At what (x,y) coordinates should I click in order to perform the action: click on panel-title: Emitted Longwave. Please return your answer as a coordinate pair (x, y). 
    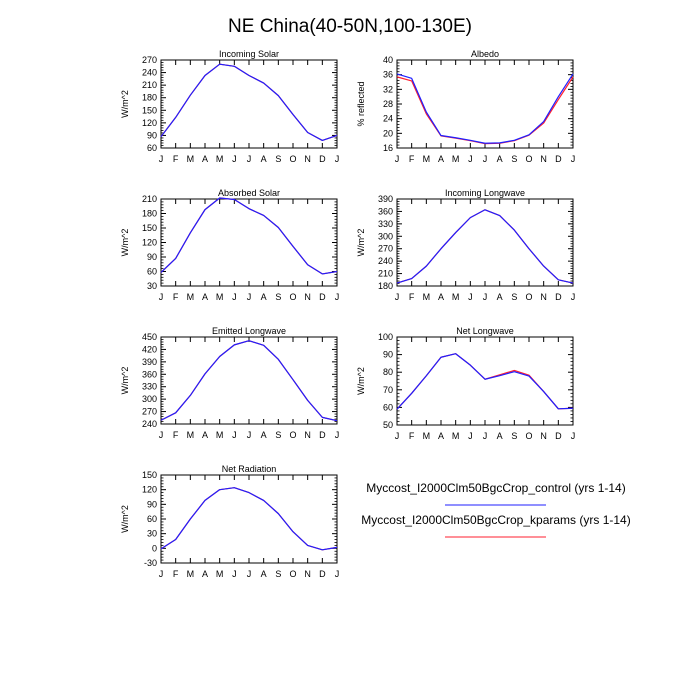
    Looking at the image, I should click on (249, 331).